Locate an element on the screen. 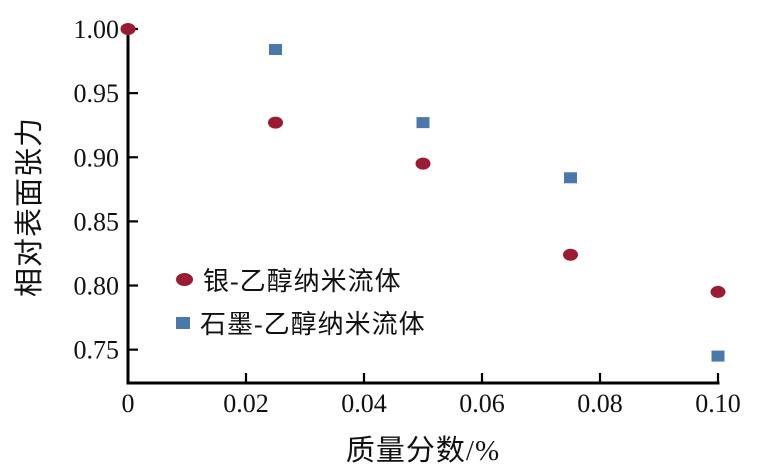 The height and width of the screenshot is (471, 763). x-tick-label: 0.06 is located at coordinates (482, 403).